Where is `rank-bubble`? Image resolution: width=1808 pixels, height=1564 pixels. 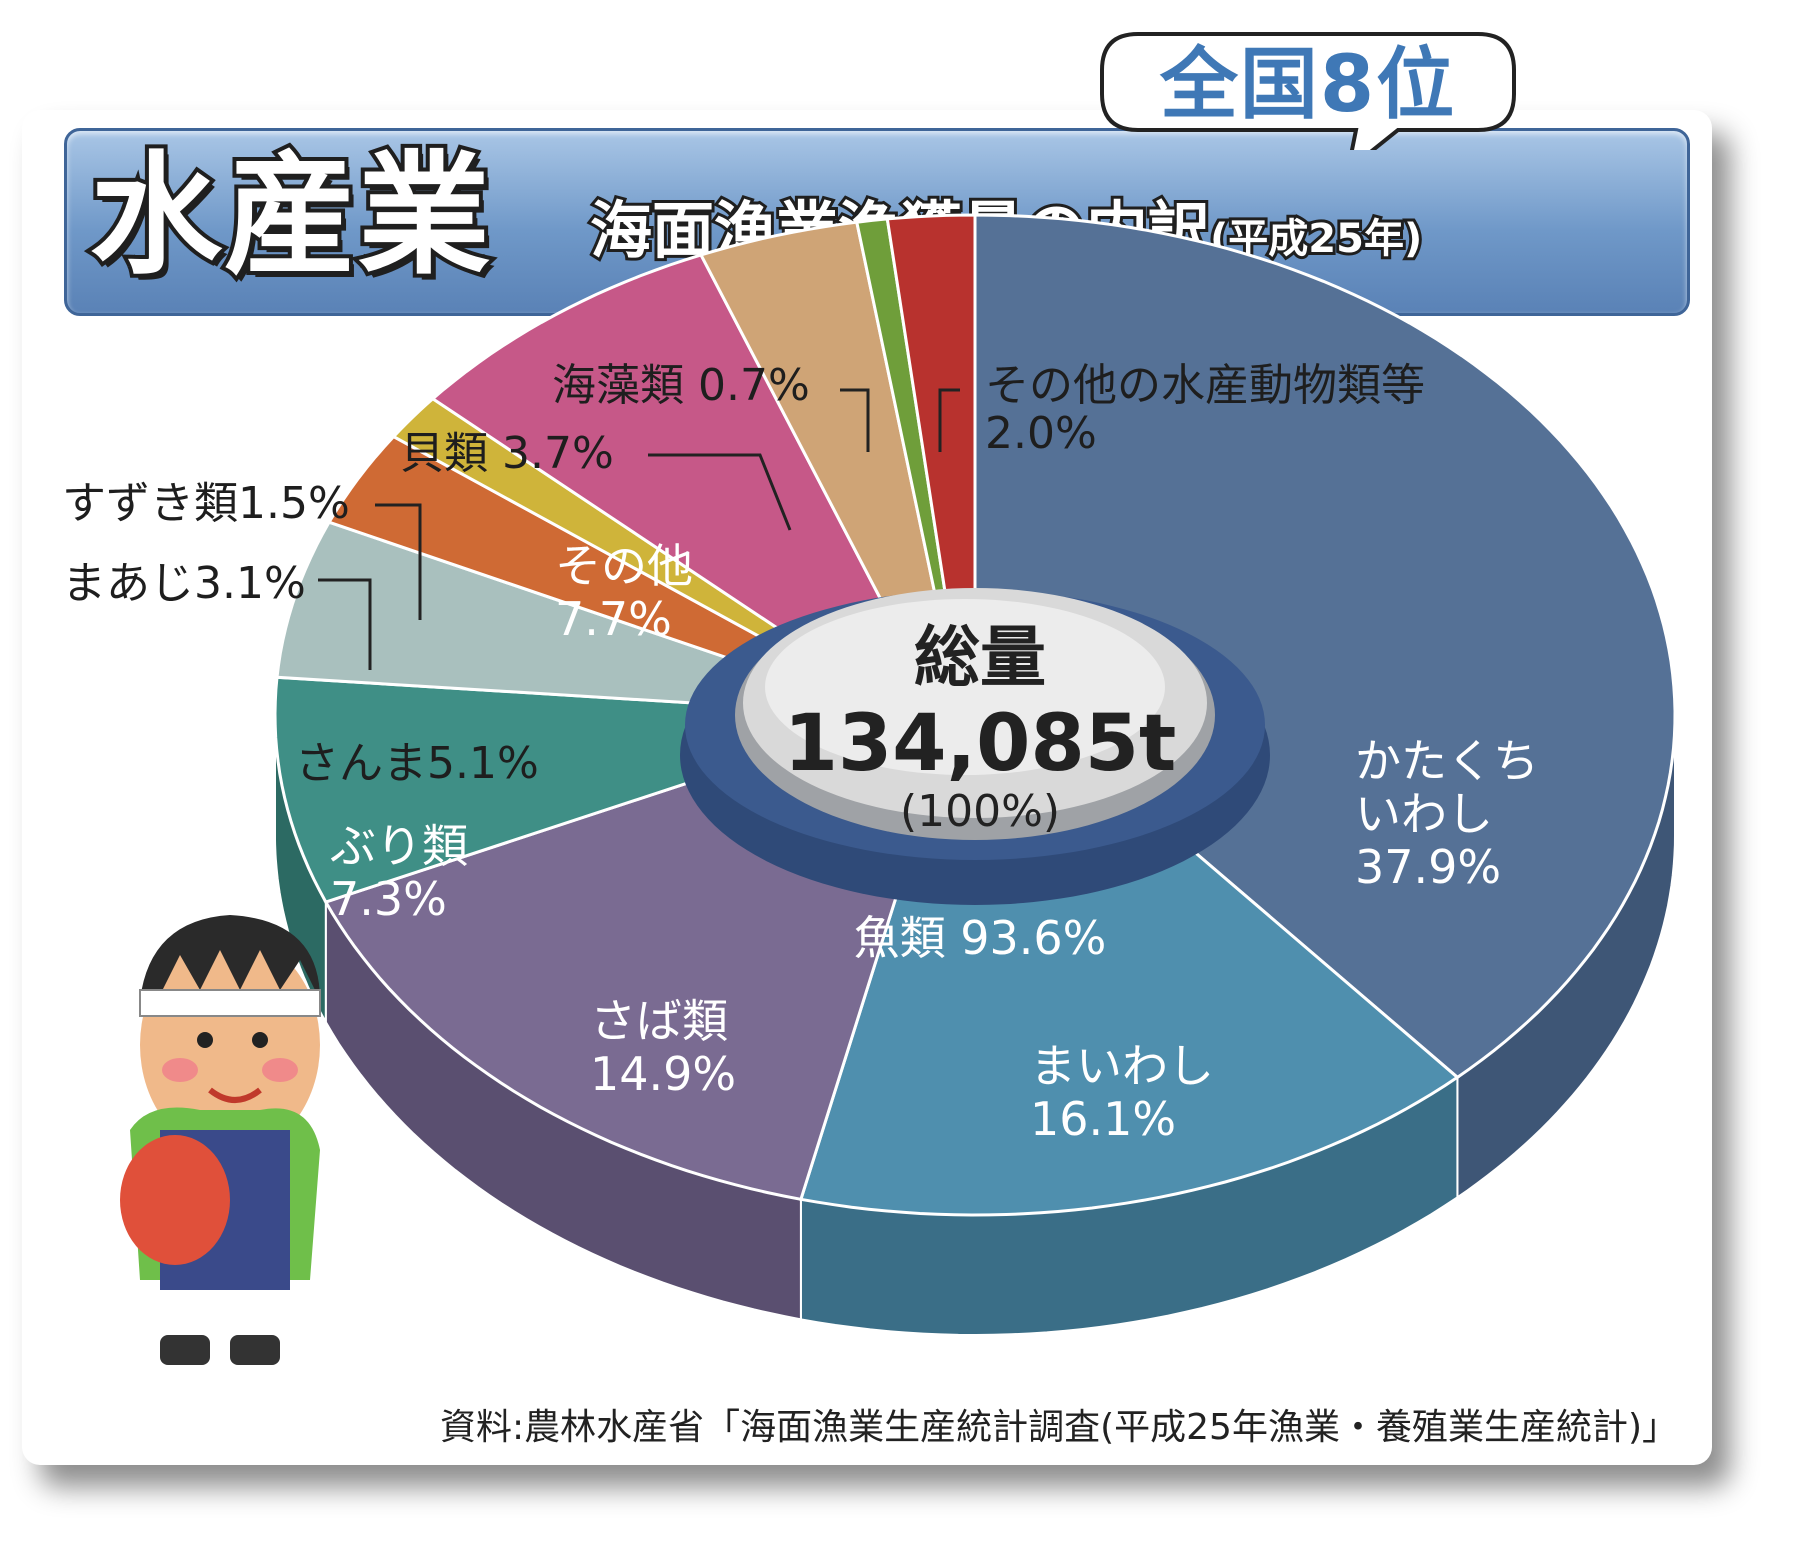
rank-bubble is located at coordinates (1308, 91).